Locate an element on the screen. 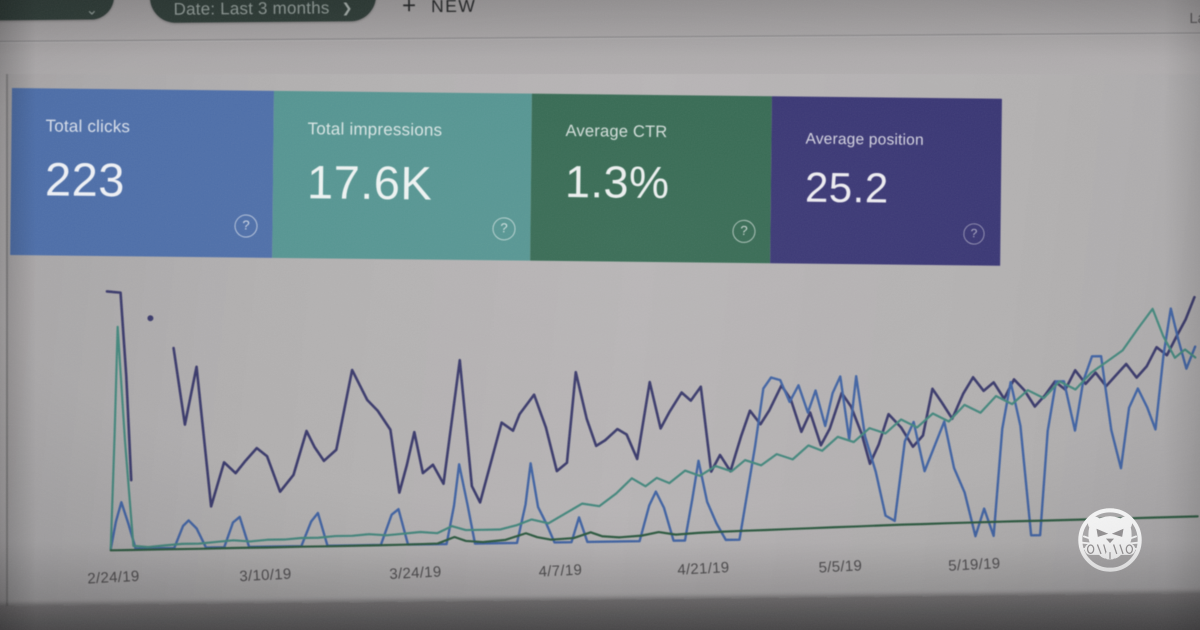  top-app-bar: ⌄ Date: Last 3 months ❯ + NEW La is located at coordinates (600, 35).